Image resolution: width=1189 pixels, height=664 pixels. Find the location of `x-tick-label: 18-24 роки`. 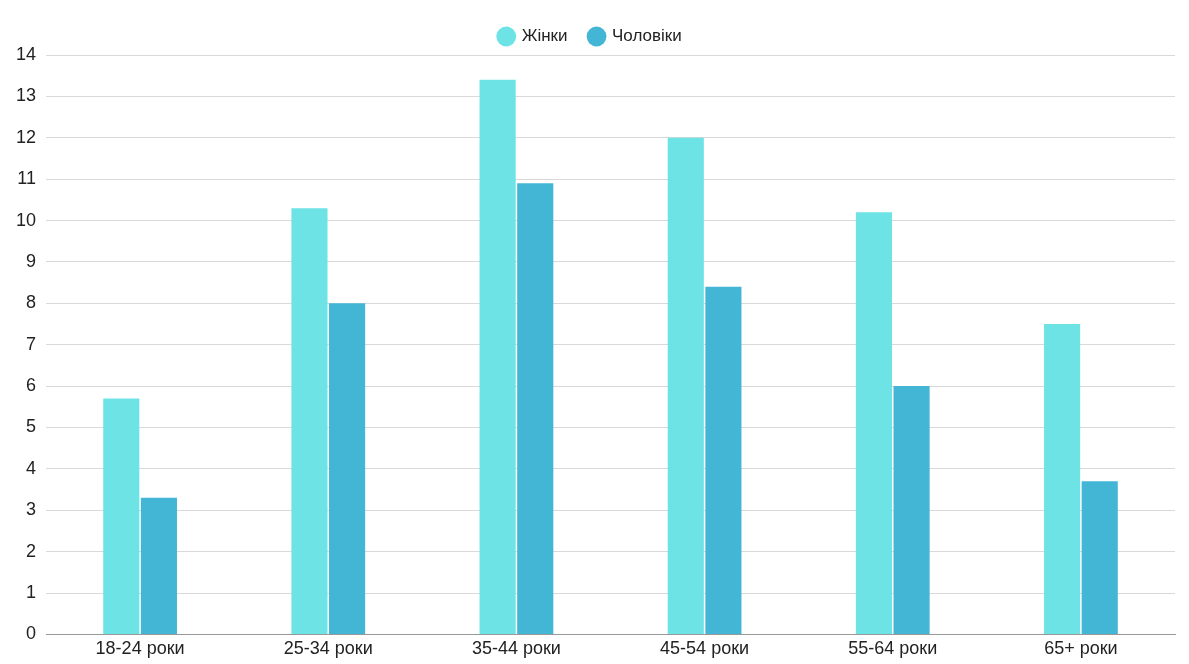

x-tick-label: 18-24 роки is located at coordinates (140, 648).